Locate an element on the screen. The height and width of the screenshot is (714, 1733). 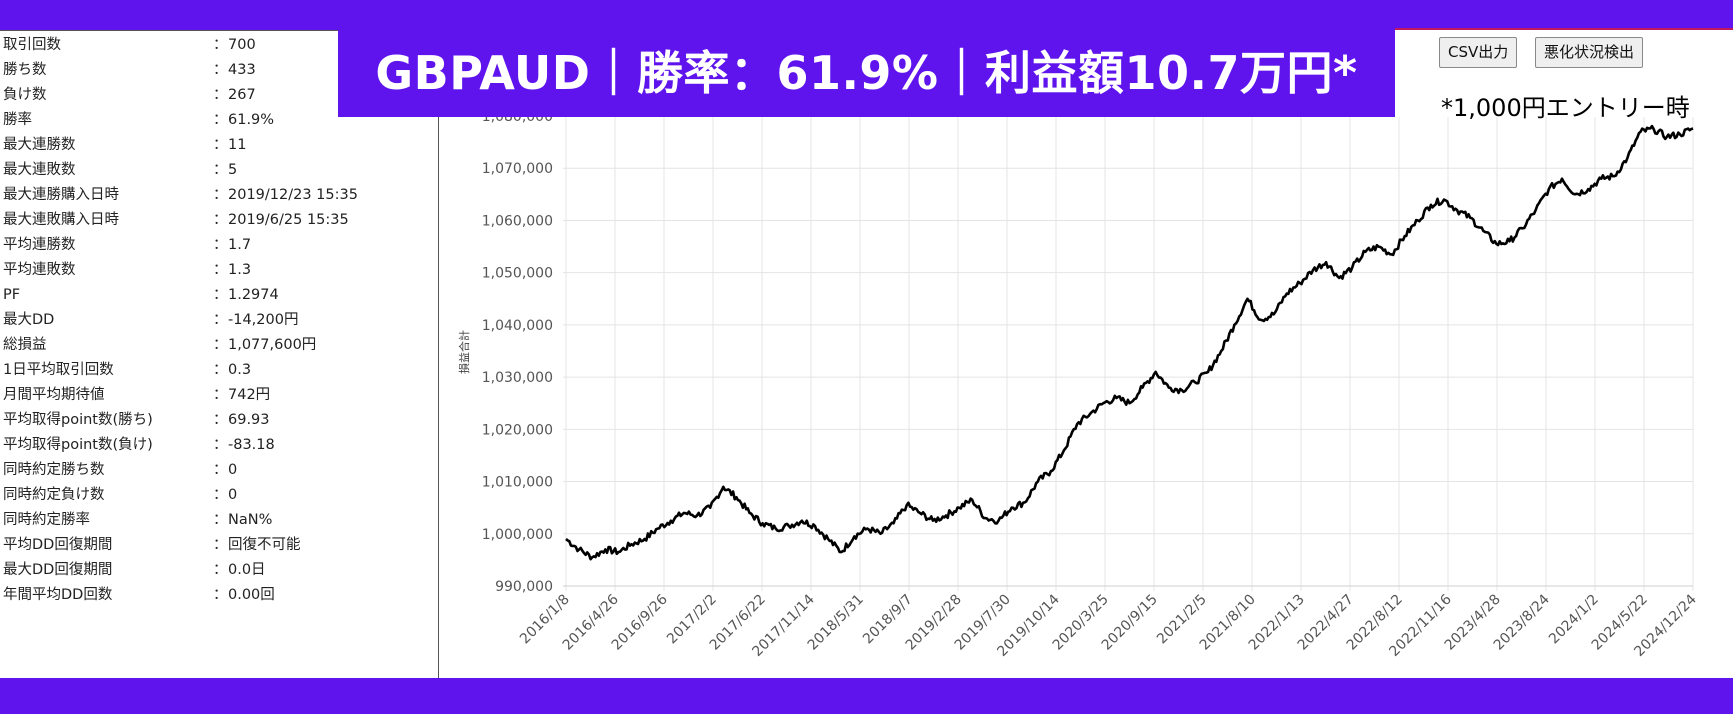
stat-value: 2019/12/23 15:35 is located at coordinates (293, 195).